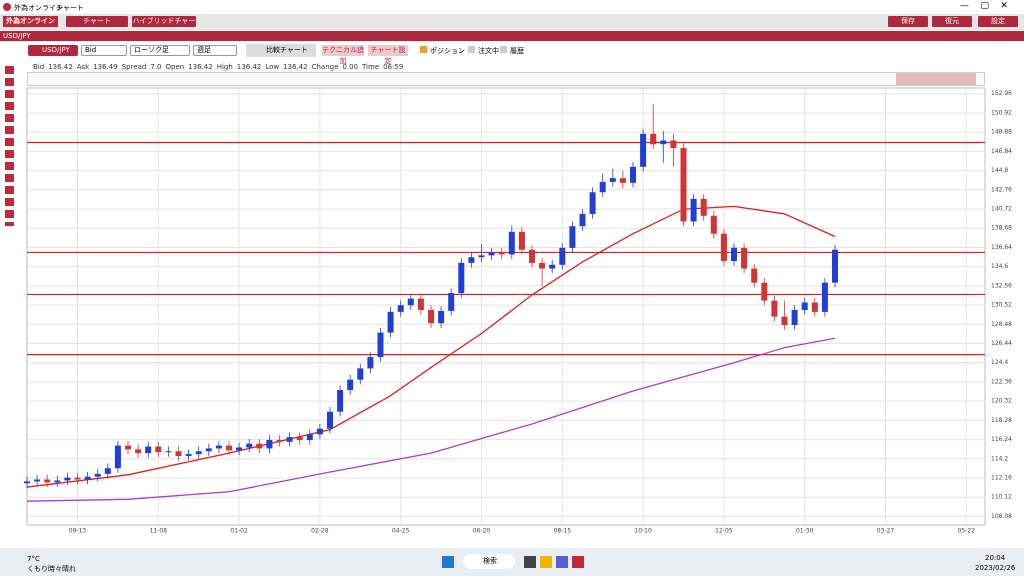  What do you see at coordinates (239, 531) in the screenshot?
I see `x-tick-label: 01-02` at bounding box center [239, 531].